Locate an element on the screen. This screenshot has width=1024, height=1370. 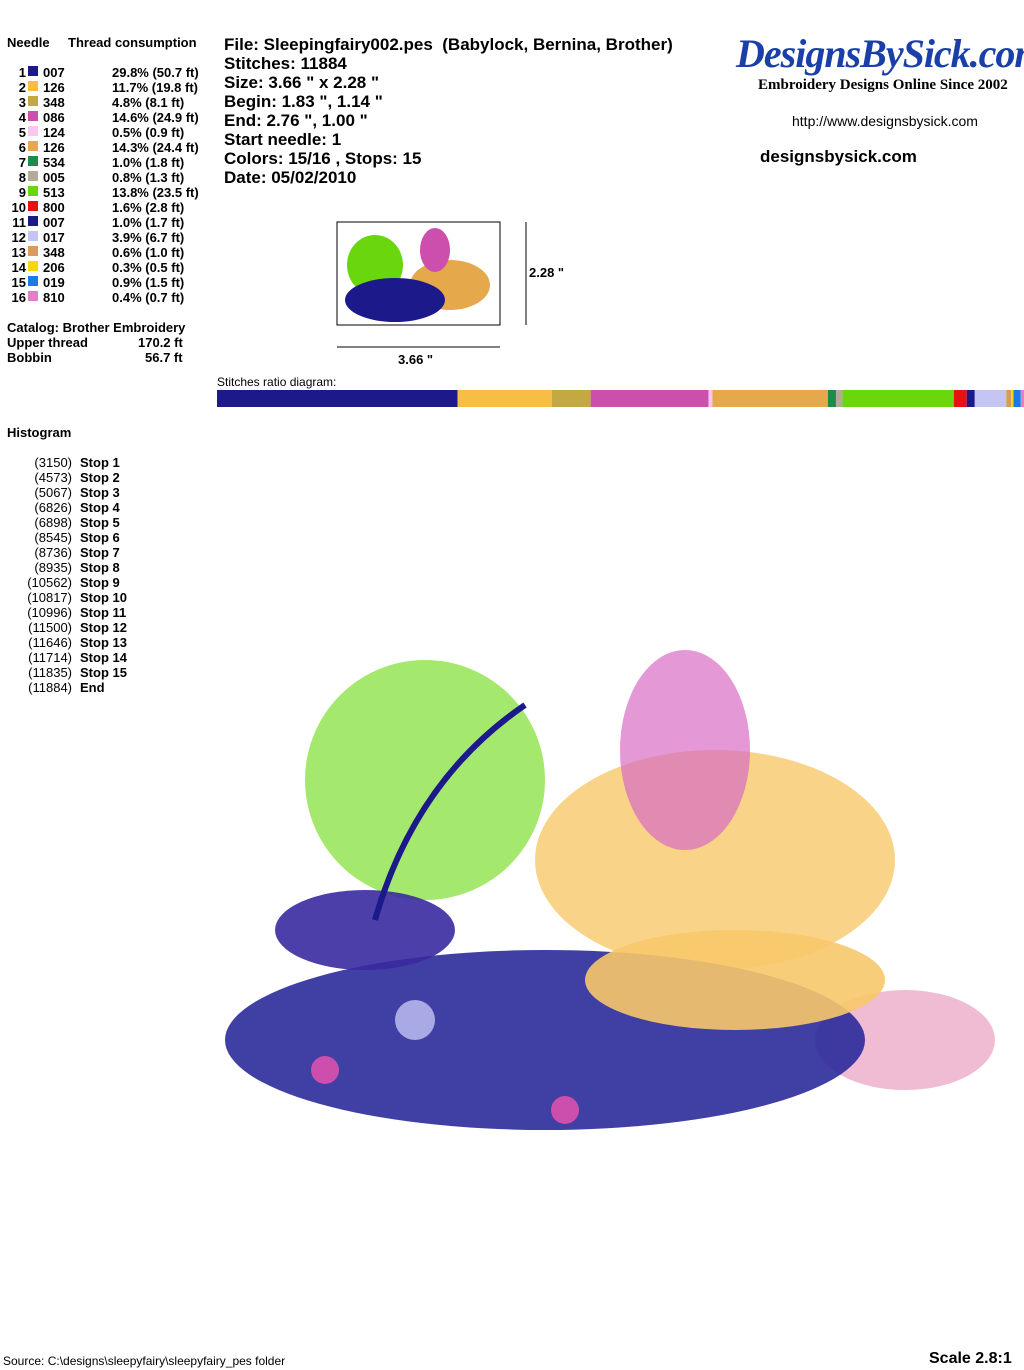
stop-stitches: (10817) is located at coordinates (49, 597).